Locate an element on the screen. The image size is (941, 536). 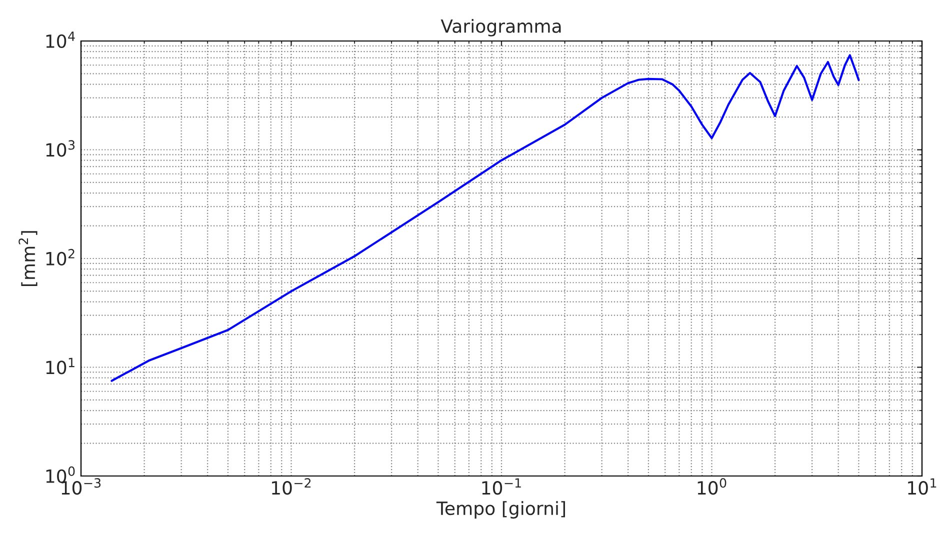
x-tick-label: 10$^{0}$ is located at coordinates (712, 486).